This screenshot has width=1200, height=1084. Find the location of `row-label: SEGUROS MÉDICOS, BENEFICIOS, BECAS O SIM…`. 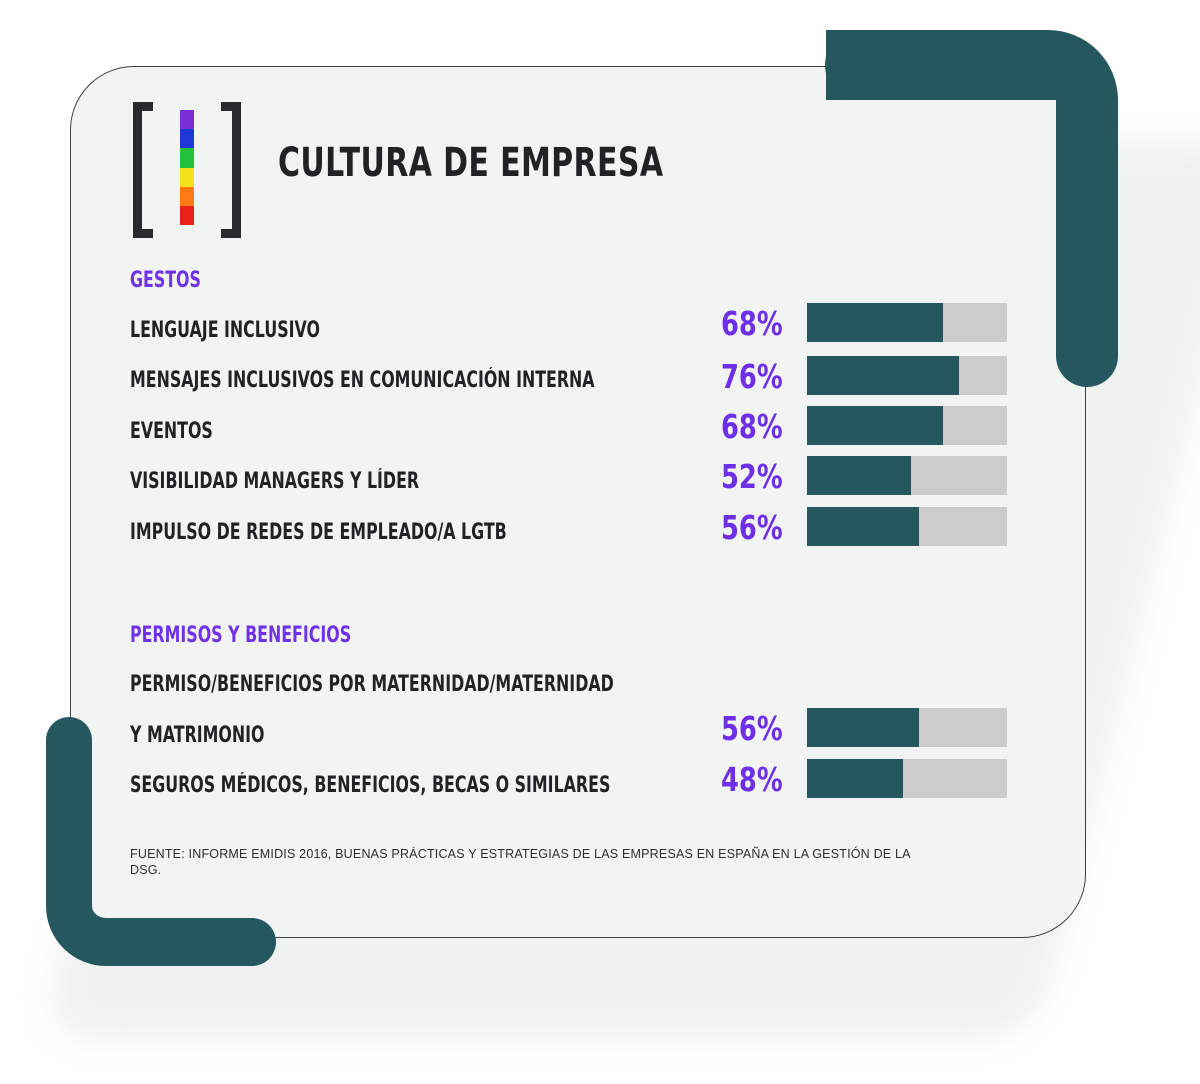

row-label: SEGUROS MÉDICOS, BENEFICIOS, BECAS O SIM… is located at coordinates (370, 785).